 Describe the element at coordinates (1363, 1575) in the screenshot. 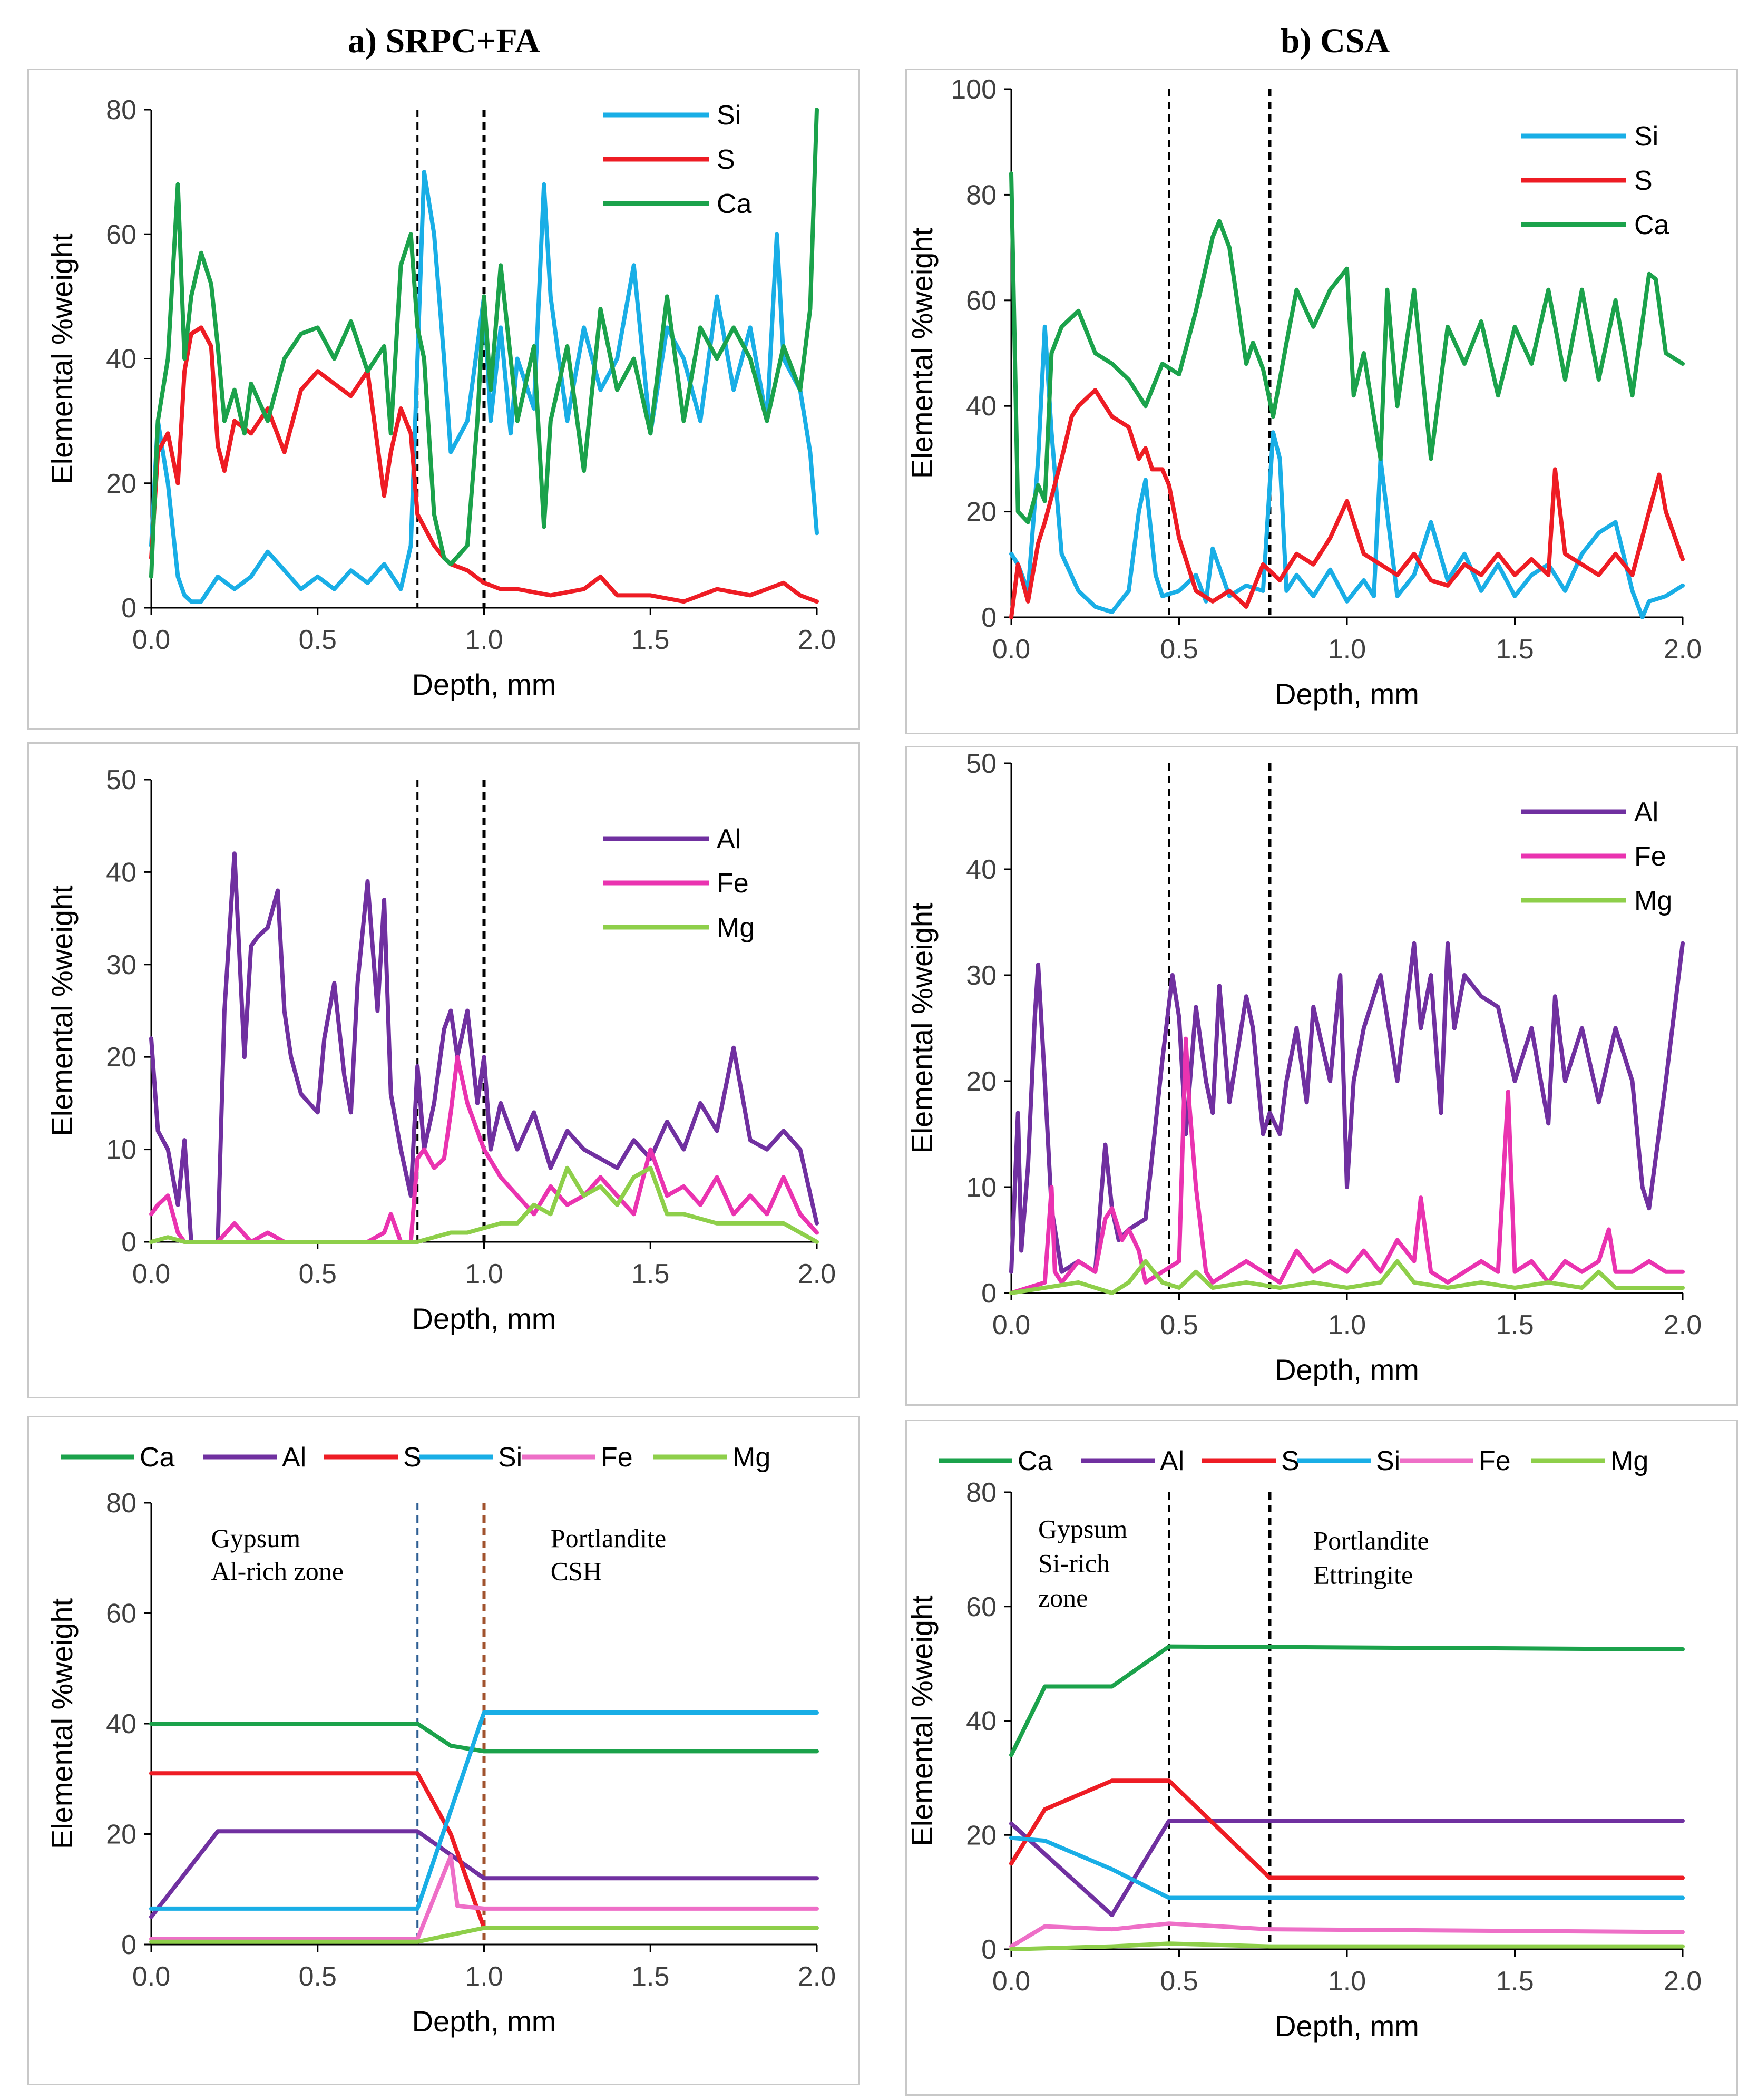

I see `zone-annotation: Ettringite` at that location.